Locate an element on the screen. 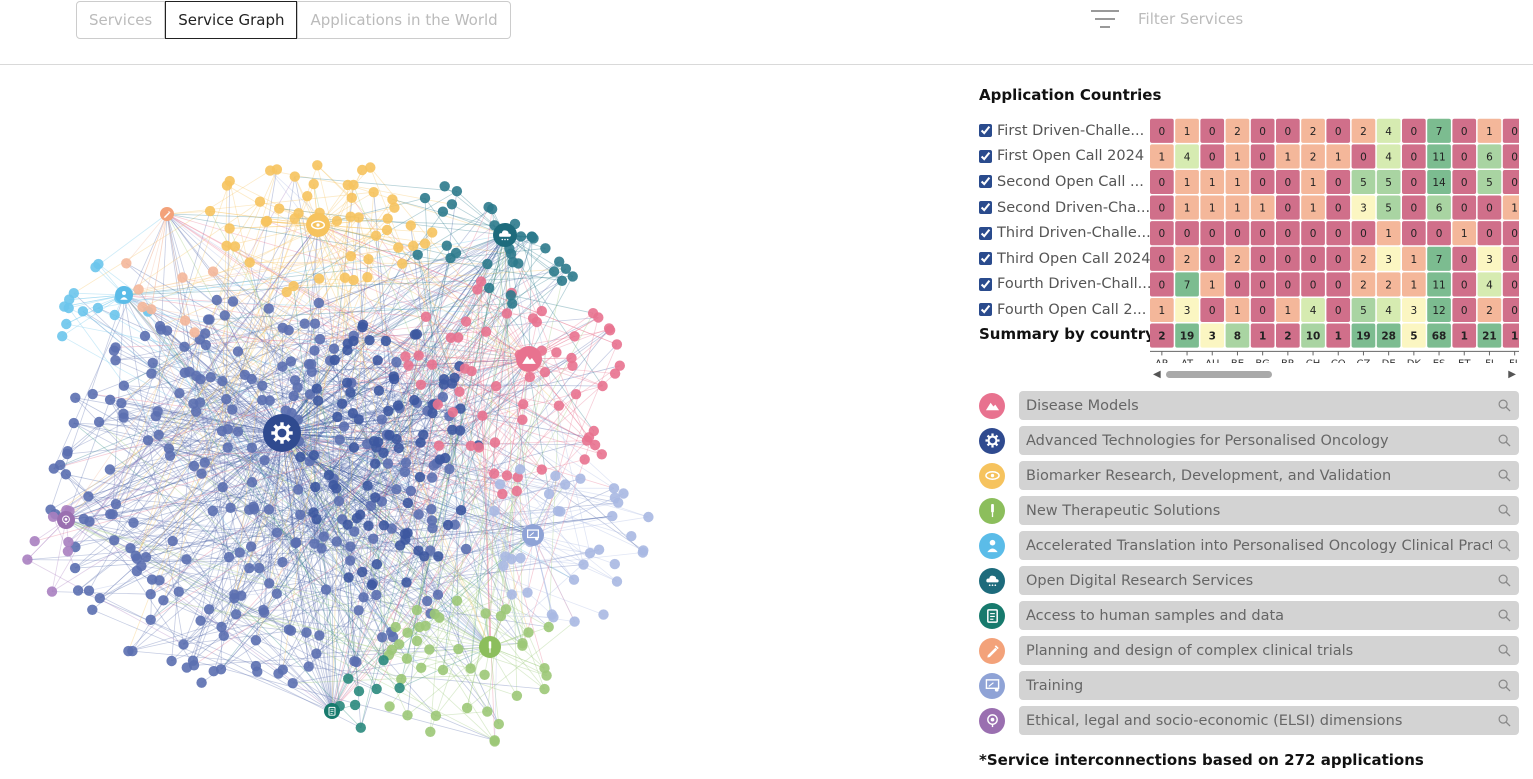  heatmap-cell: 4 is located at coordinates (1388, 310).